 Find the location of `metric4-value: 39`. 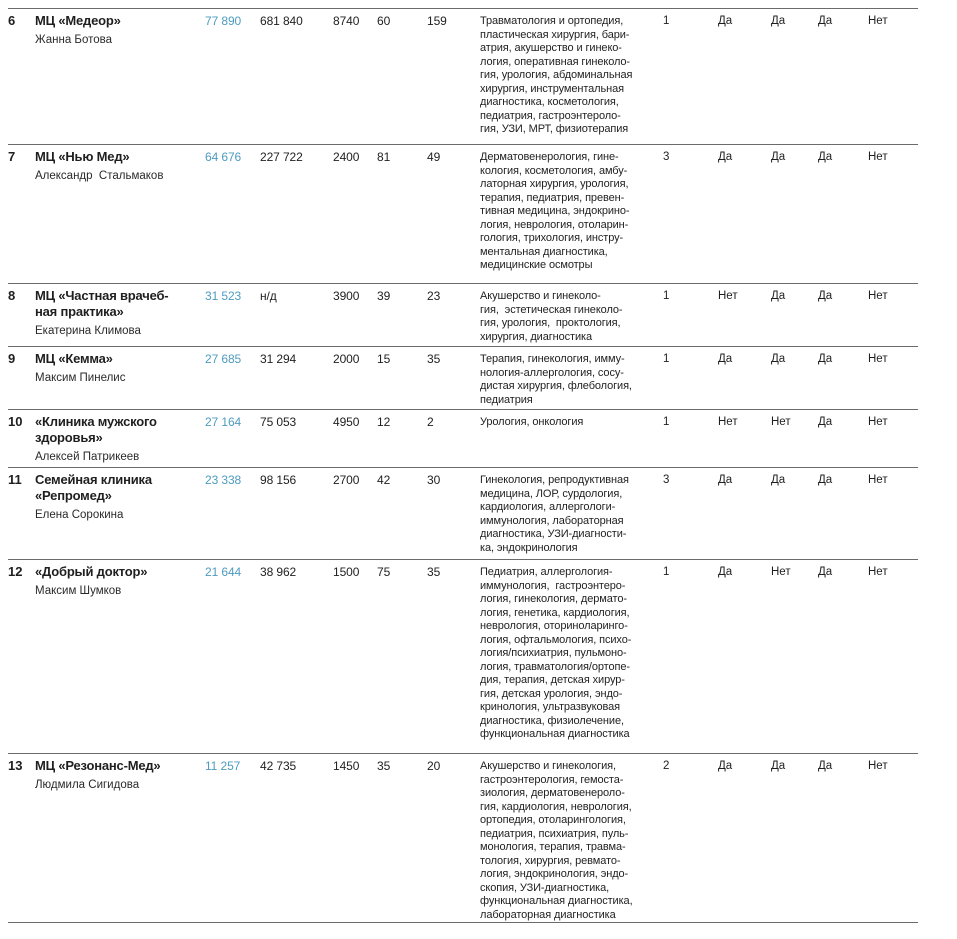

metric4-value: 39 is located at coordinates (384, 296).